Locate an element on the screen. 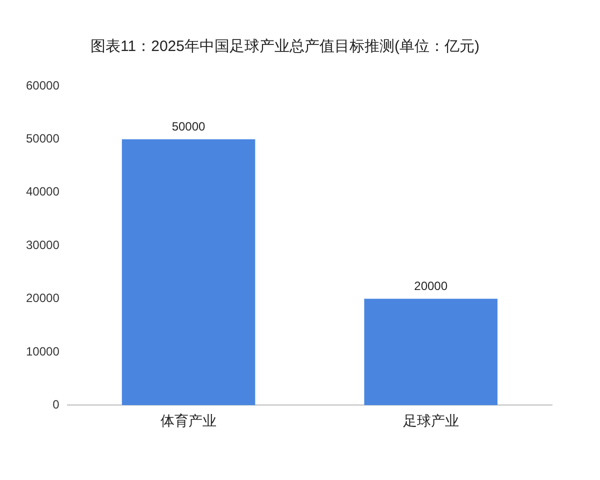 The width and height of the screenshot is (600, 480). x-tick-label: 足球产业 is located at coordinates (430, 420).